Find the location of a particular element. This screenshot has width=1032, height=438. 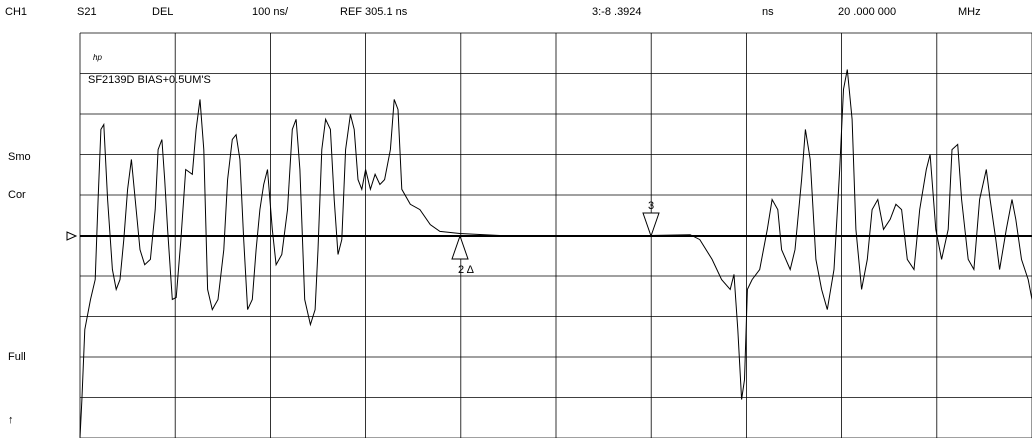

side-label: ↑ is located at coordinates (11, 420).